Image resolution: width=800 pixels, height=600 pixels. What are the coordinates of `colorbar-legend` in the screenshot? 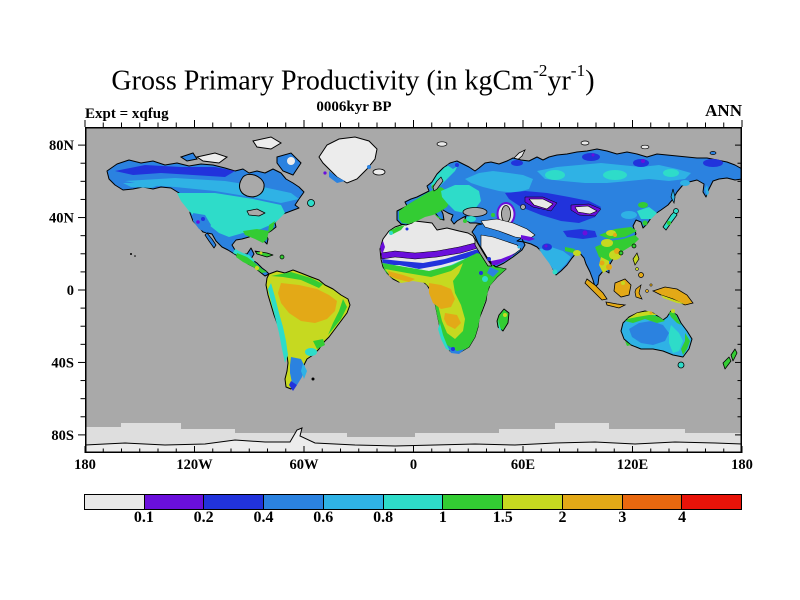 It's located at (413, 502).